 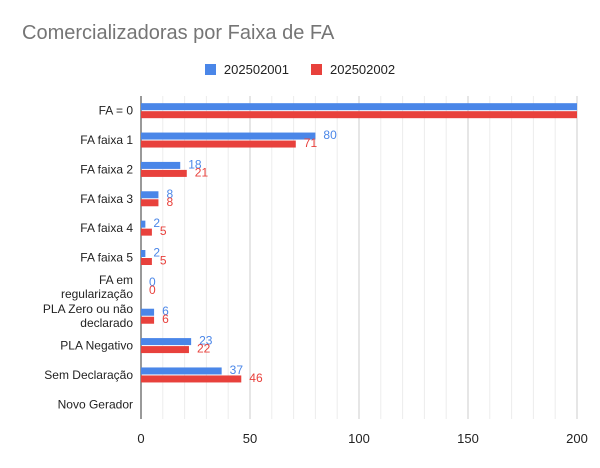 I want to click on category-label: PLA Zero ou não, so click(x=88, y=309).